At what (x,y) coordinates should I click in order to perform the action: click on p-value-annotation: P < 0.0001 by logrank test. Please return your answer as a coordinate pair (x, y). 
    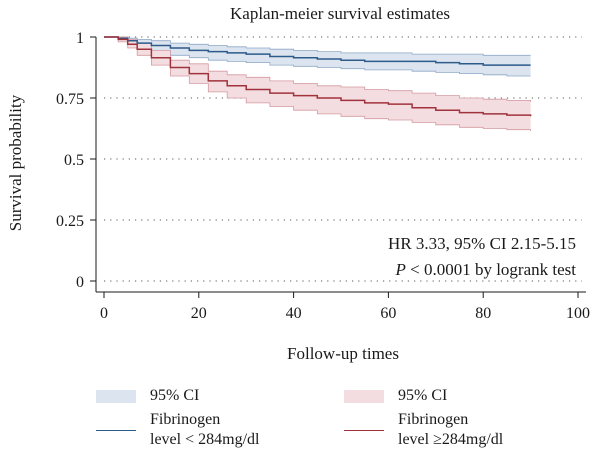
    Looking at the image, I should click on (485, 269).